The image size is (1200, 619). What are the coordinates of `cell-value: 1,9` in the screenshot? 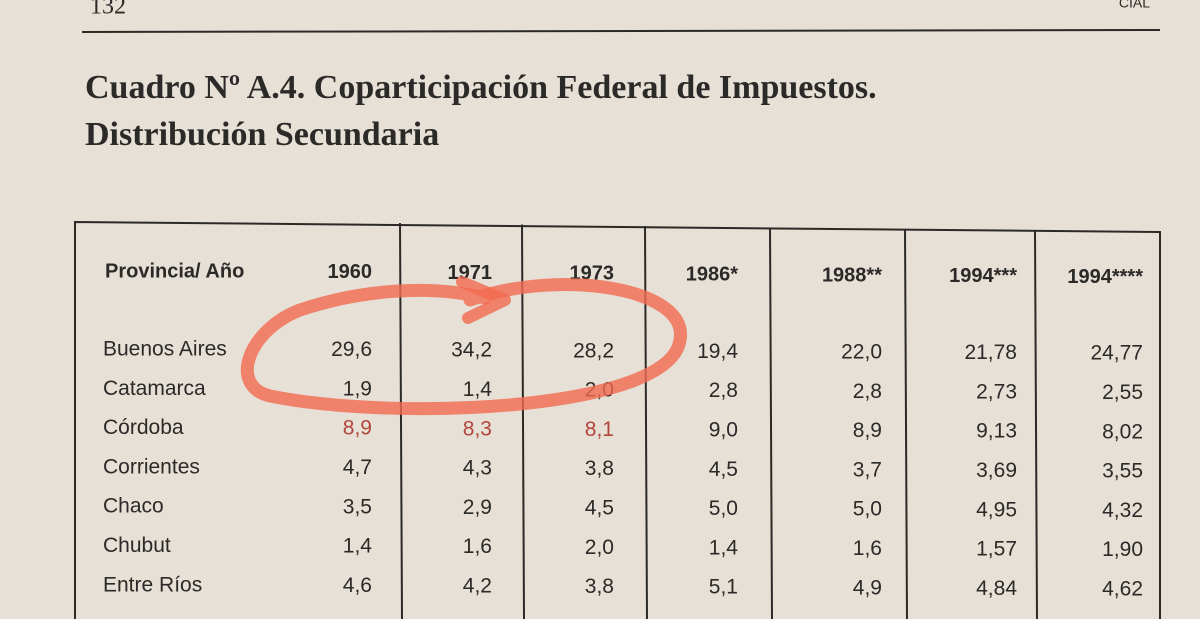 It's located at (357, 388).